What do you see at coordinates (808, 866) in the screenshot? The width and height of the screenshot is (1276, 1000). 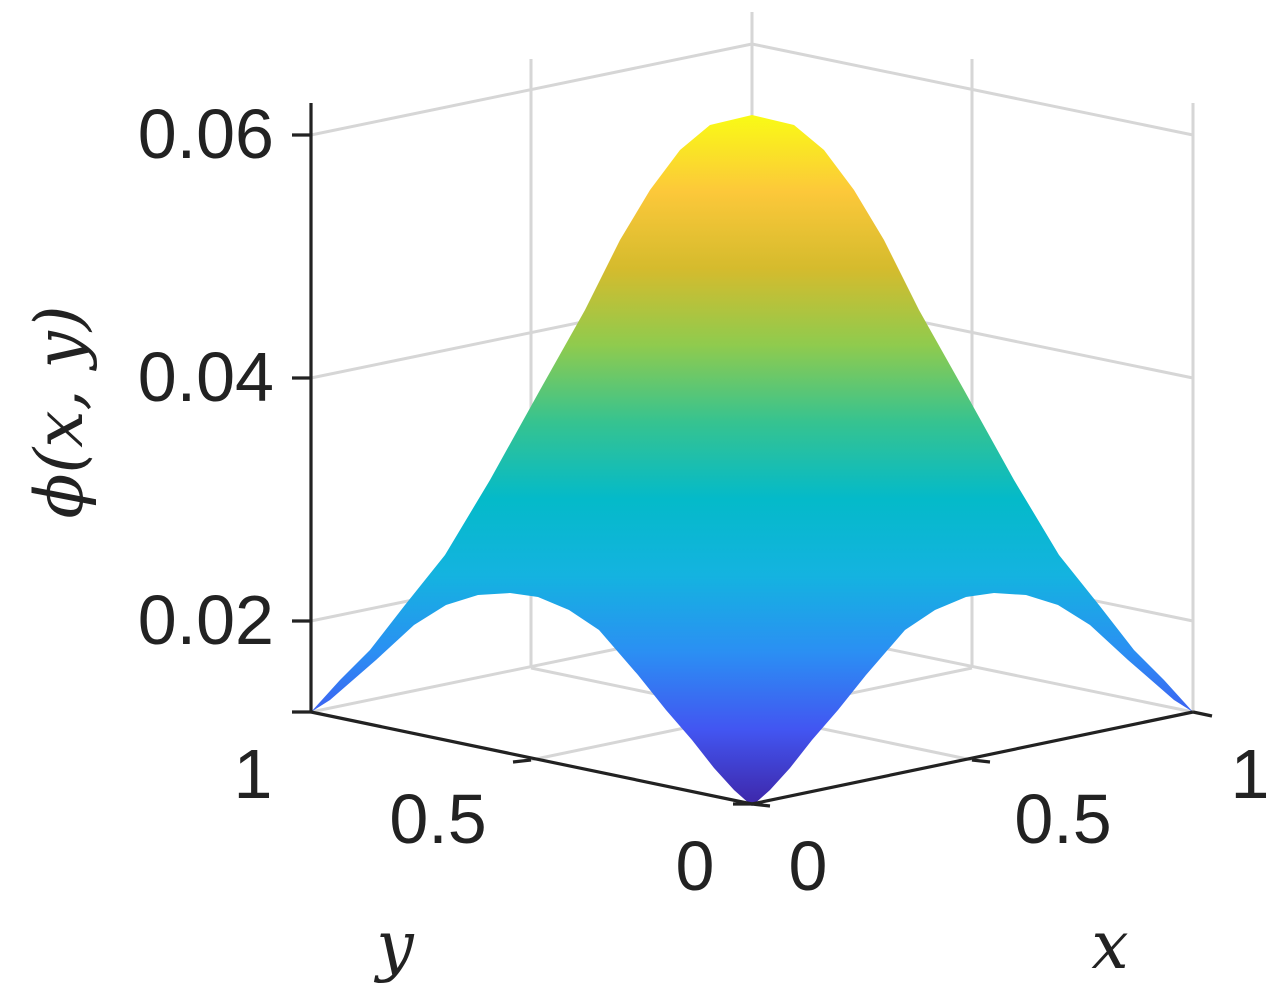 I see `x-tick-label-0: 0` at bounding box center [808, 866].